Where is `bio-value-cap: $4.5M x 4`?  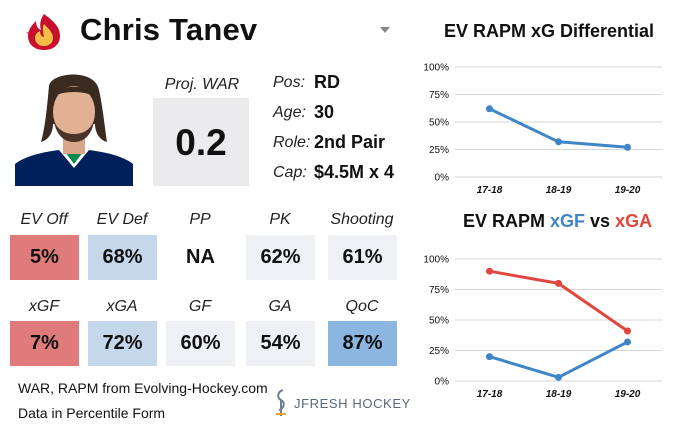 bio-value-cap: $4.5M x 4 is located at coordinates (354, 172).